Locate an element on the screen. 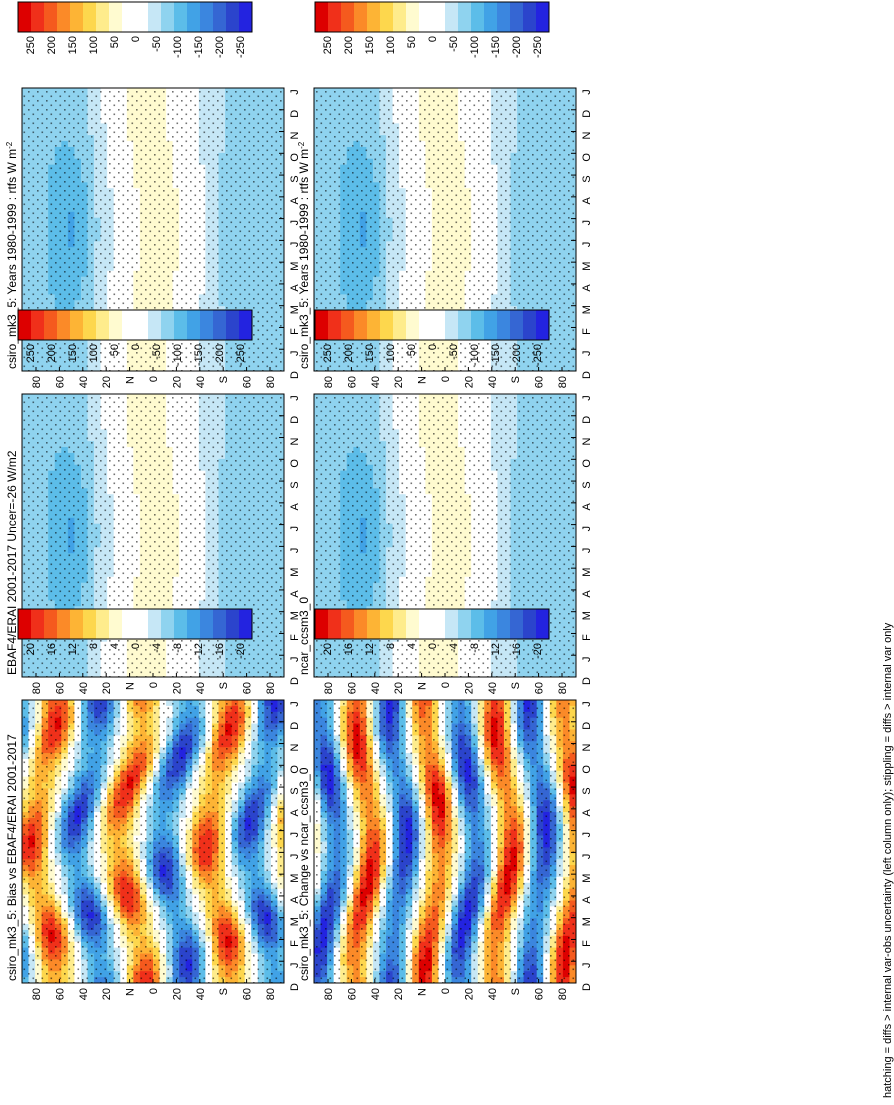 The width and height of the screenshot is (894, 1105). colorbar-frame is located at coordinates (135, 17).